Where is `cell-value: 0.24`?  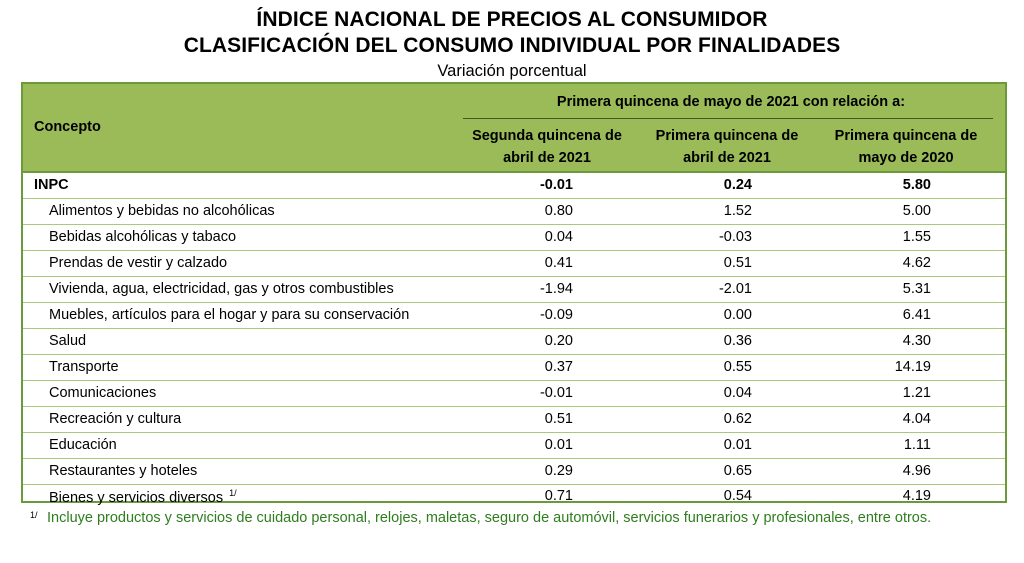 cell-value: 0.24 is located at coordinates (737, 185).